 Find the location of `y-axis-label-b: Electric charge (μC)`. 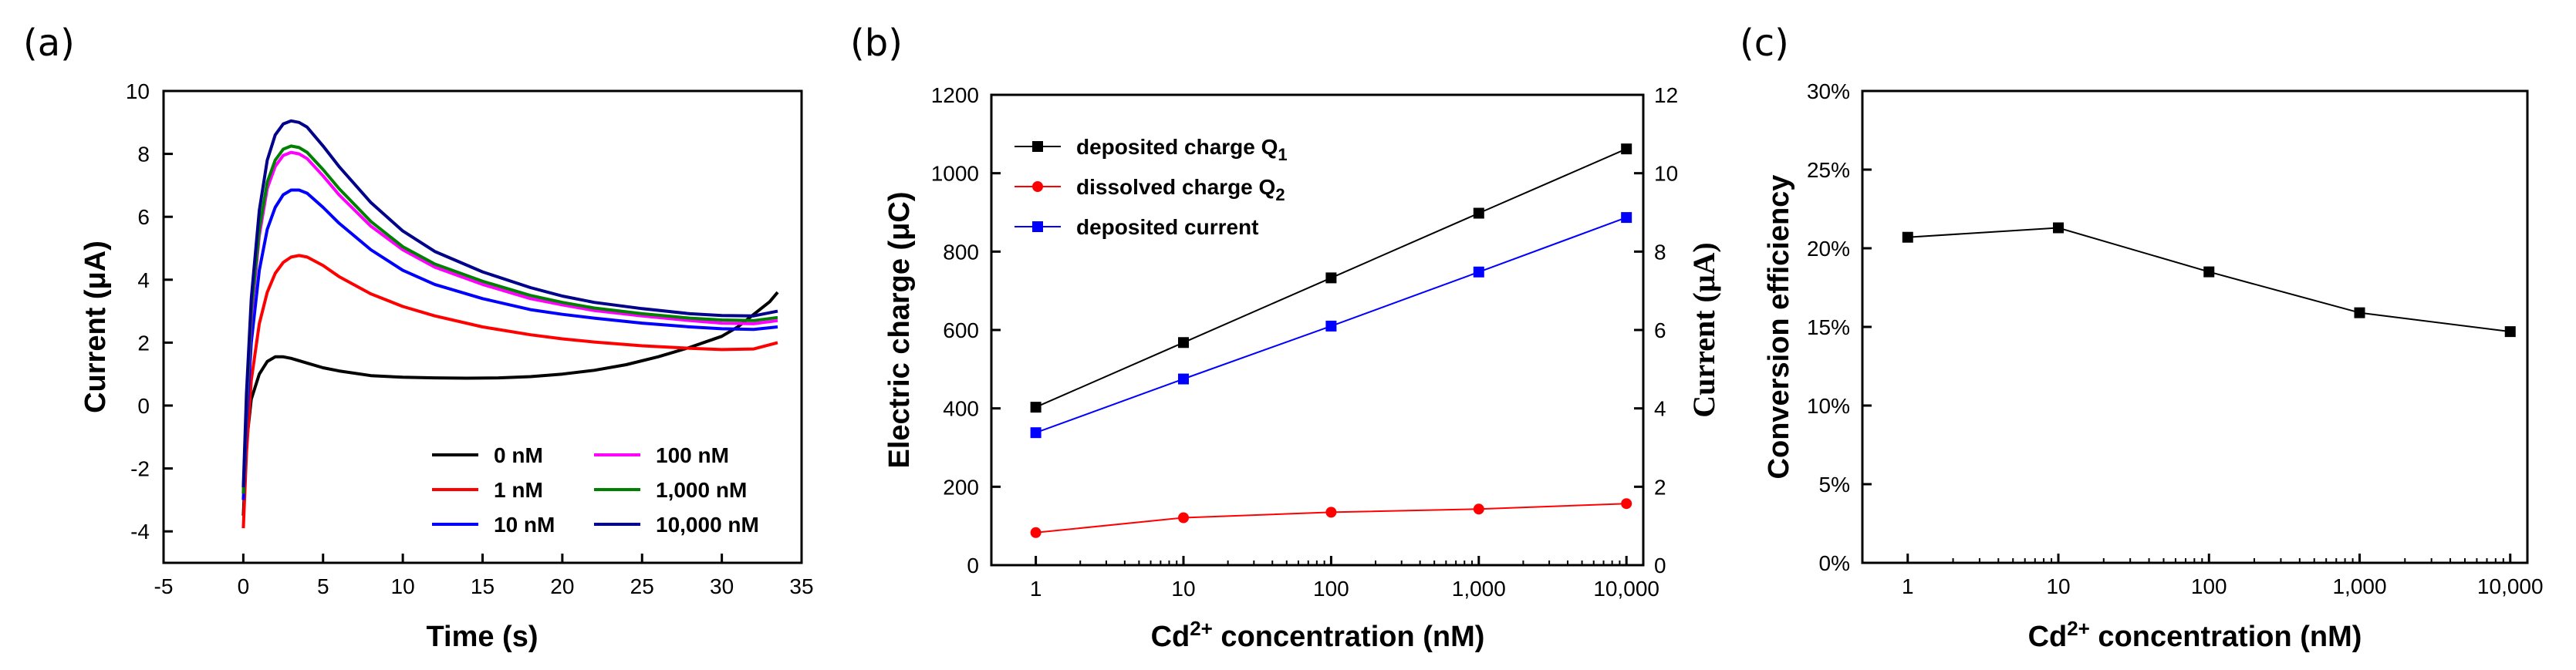

y-axis-label-b: Electric charge (μC) is located at coordinates (899, 329).